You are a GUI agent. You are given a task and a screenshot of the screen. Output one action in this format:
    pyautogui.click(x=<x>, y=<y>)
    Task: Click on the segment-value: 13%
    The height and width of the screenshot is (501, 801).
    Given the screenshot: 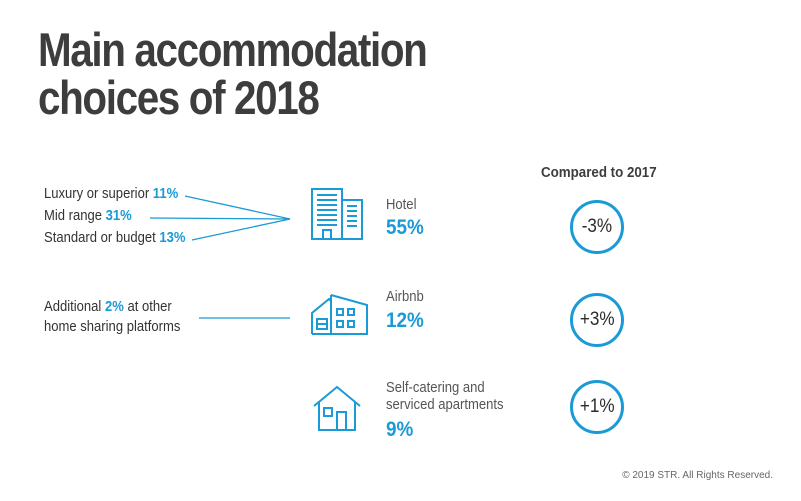 What is the action you would take?
    pyautogui.click(x=172, y=238)
    